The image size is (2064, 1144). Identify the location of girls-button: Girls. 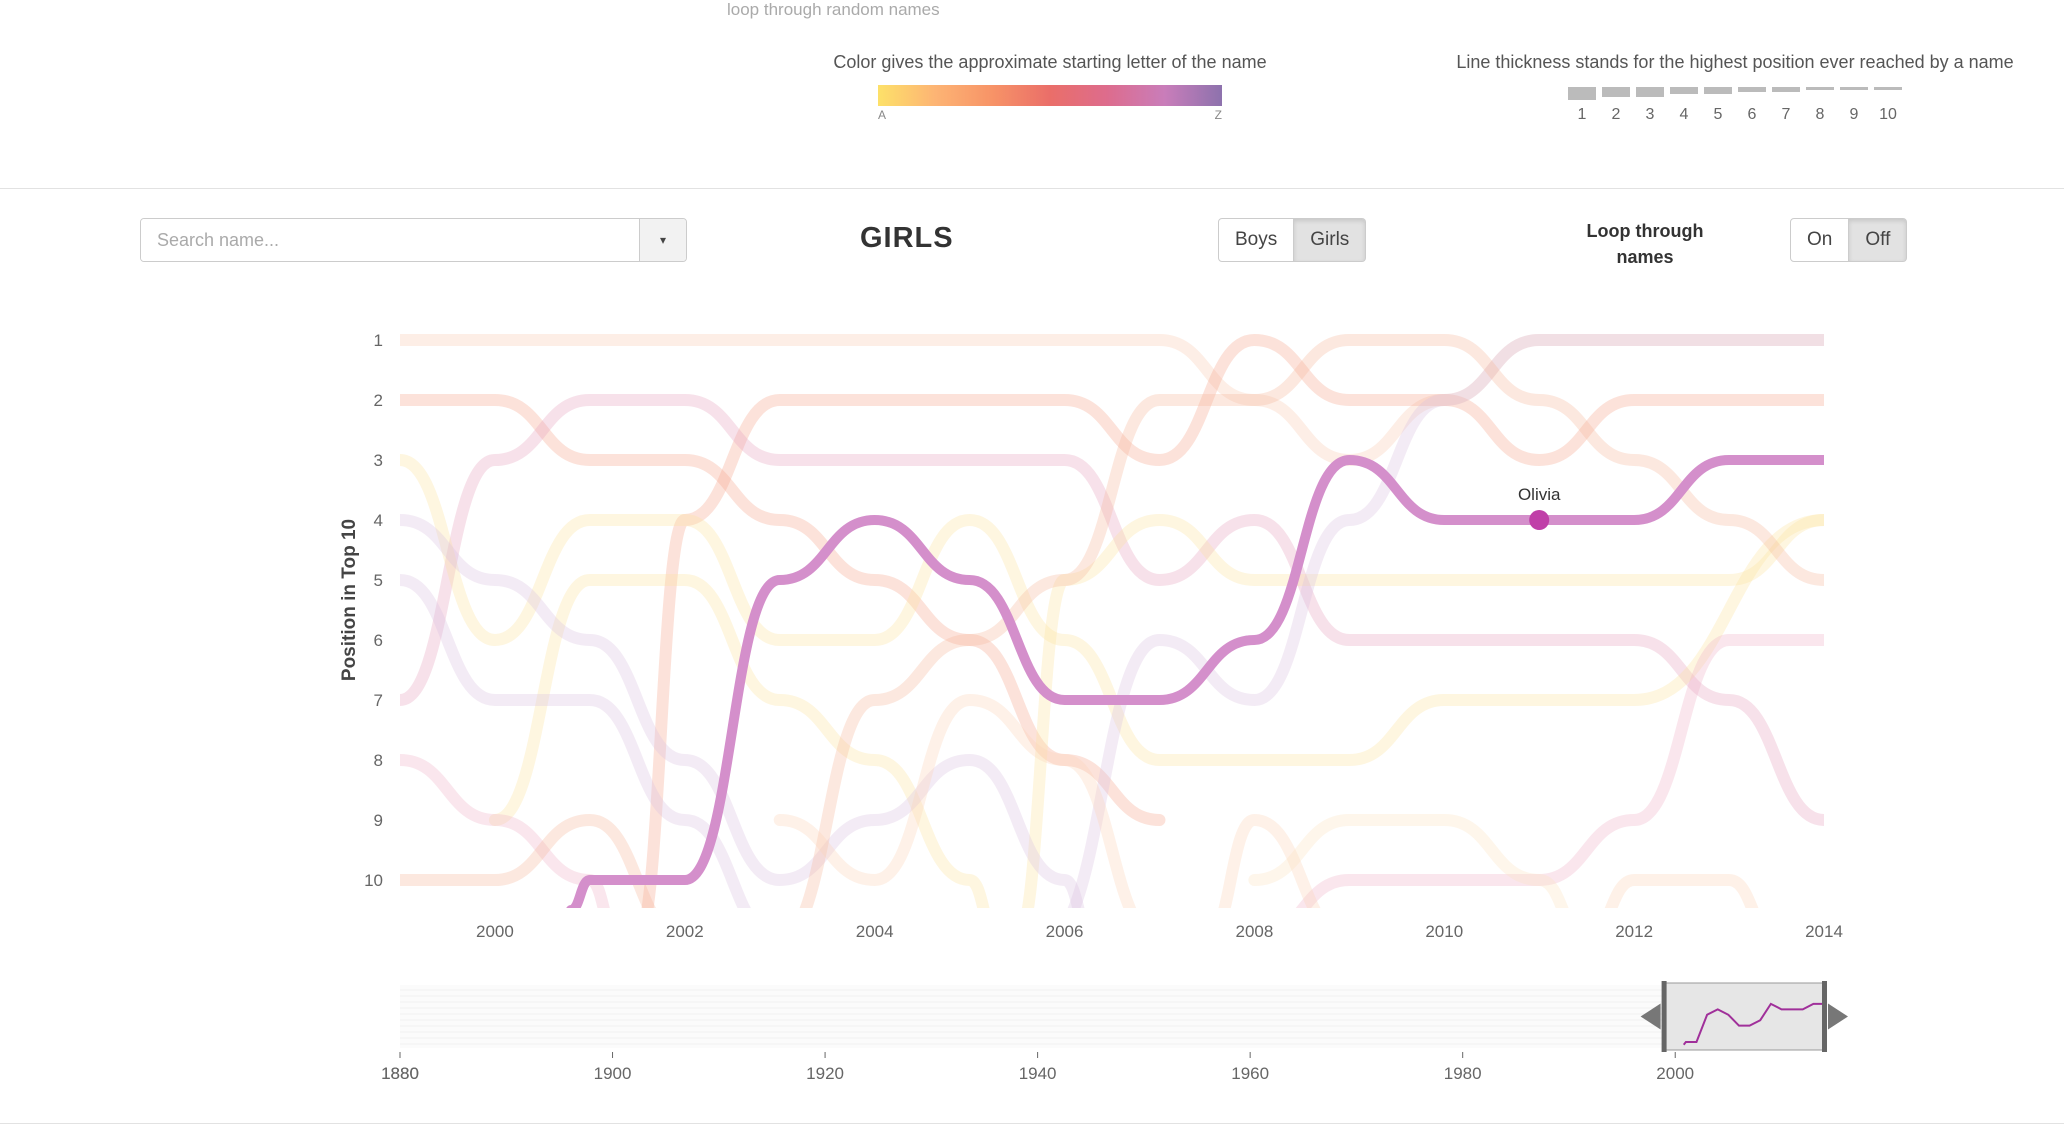
(1330, 240).